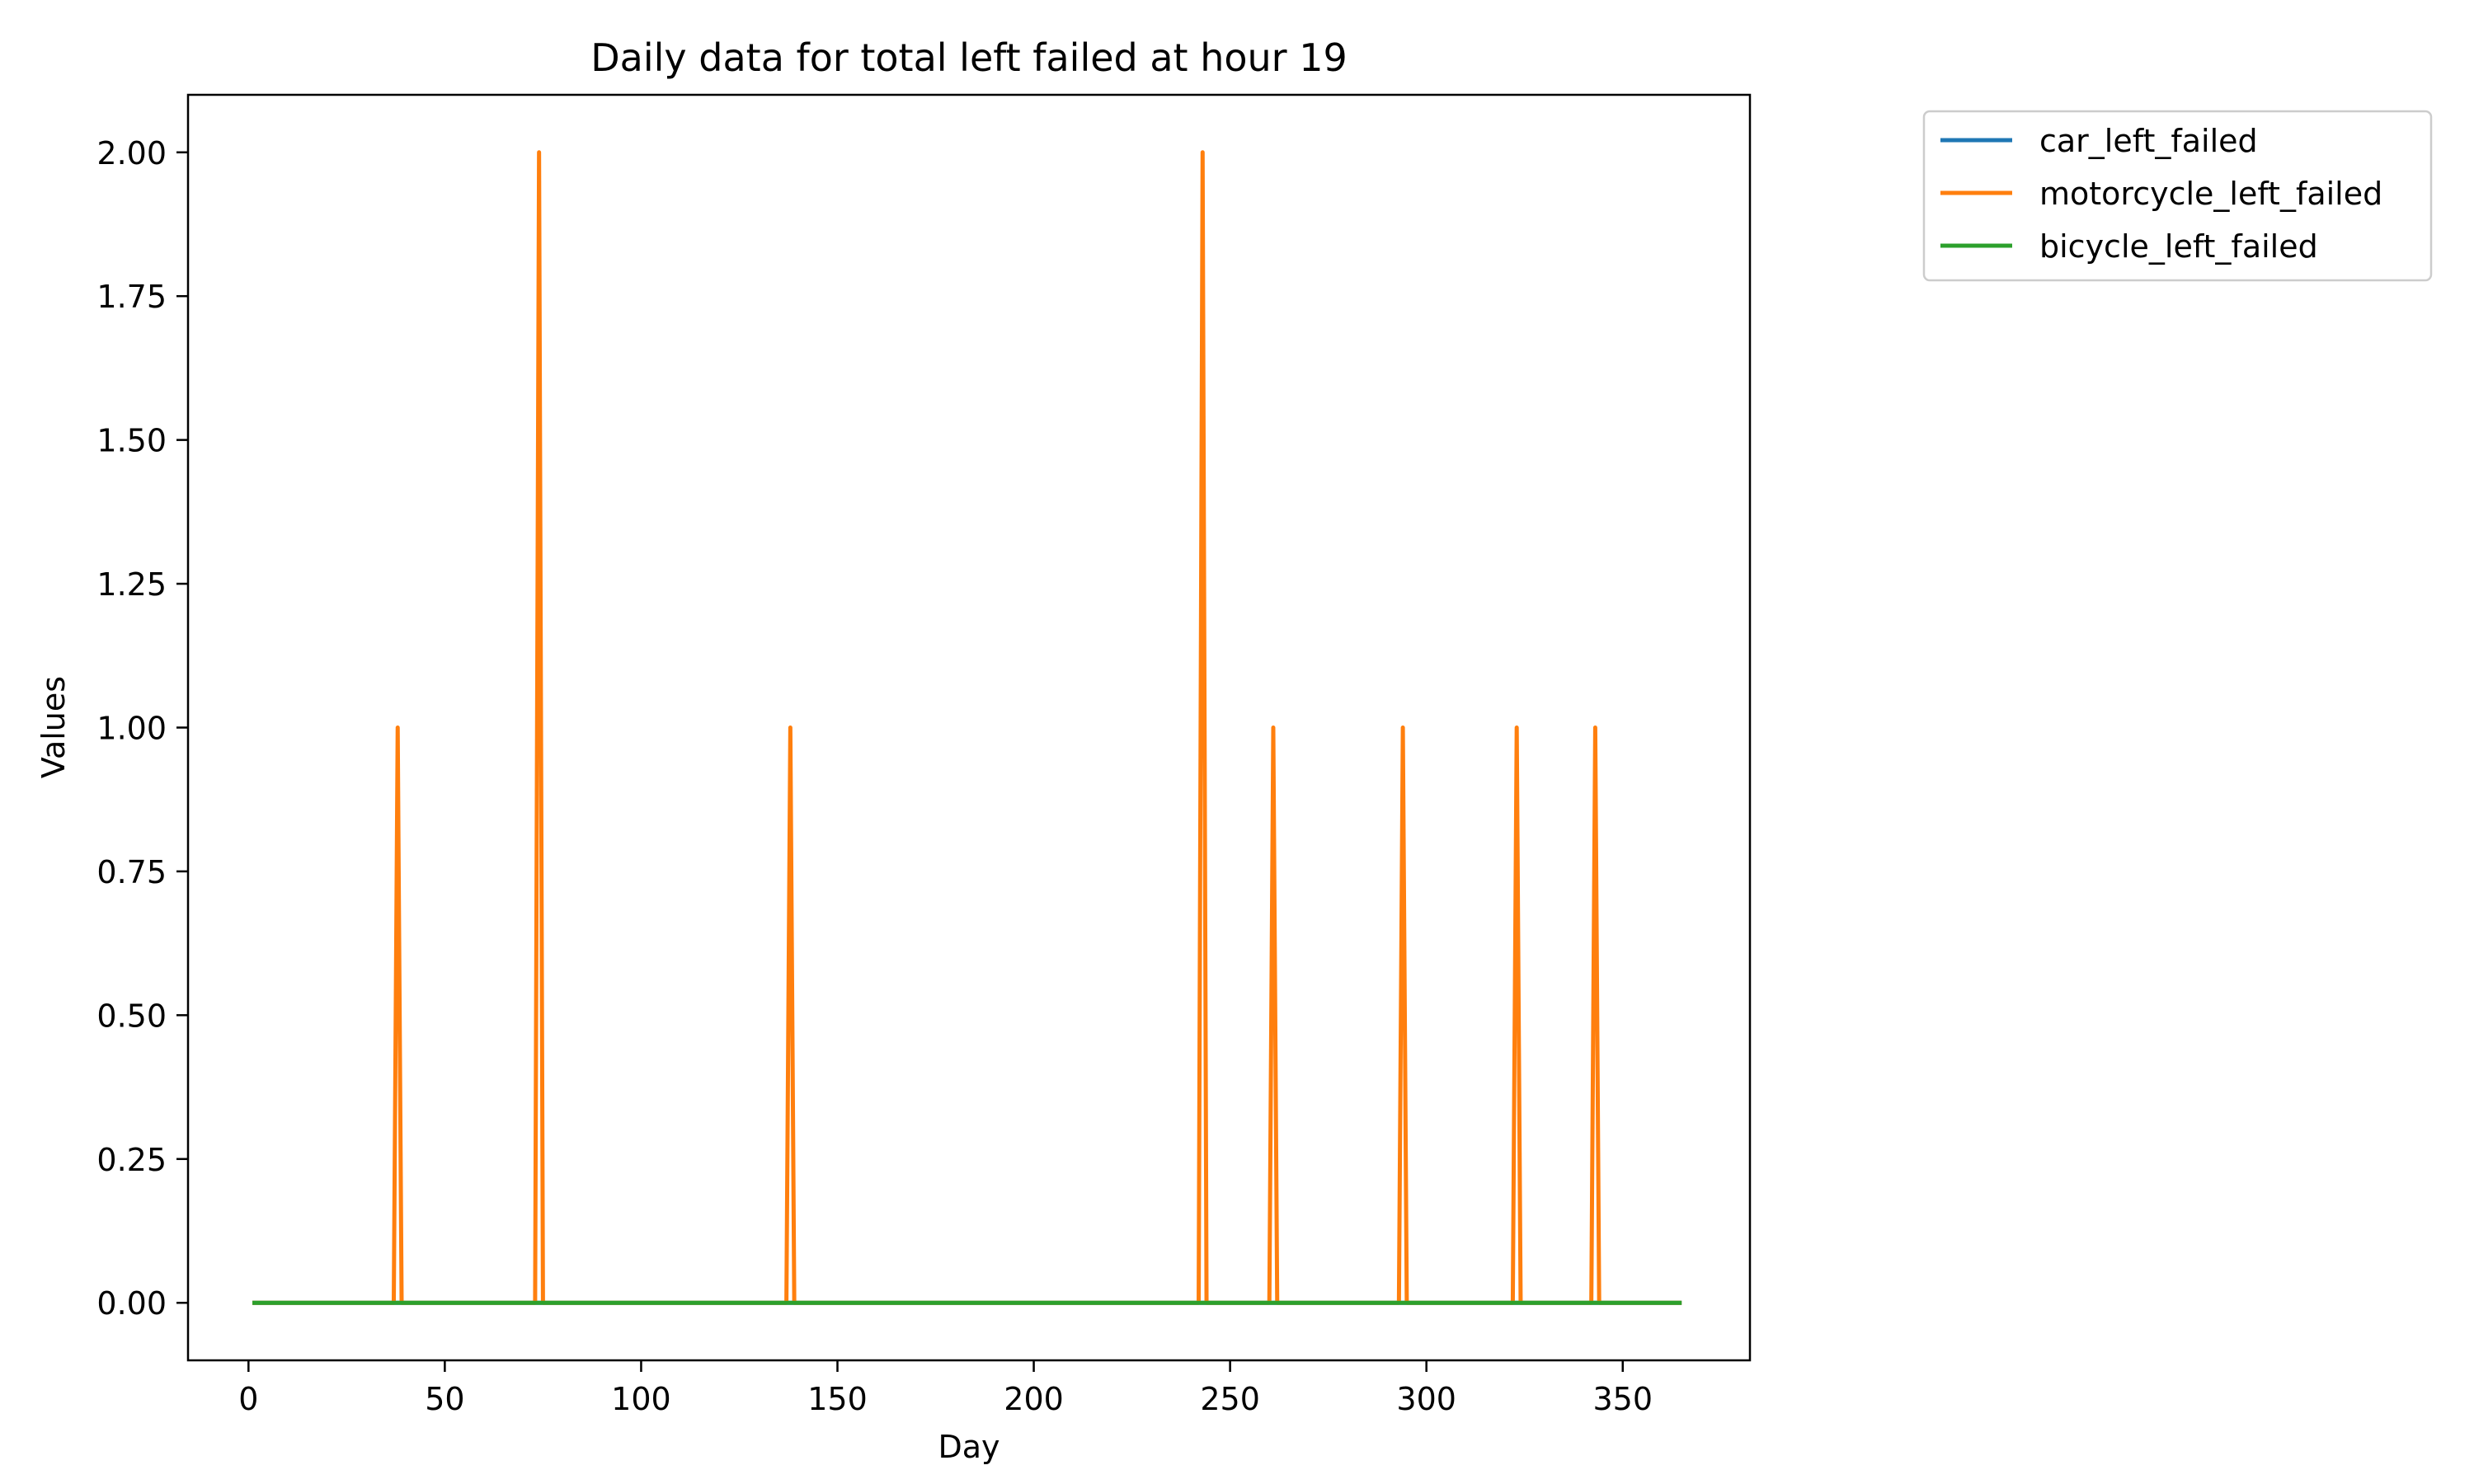 This screenshot has height=1484, width=2474. What do you see at coordinates (131, 1160) in the screenshot?
I see `y-tick-label: 0.25` at bounding box center [131, 1160].